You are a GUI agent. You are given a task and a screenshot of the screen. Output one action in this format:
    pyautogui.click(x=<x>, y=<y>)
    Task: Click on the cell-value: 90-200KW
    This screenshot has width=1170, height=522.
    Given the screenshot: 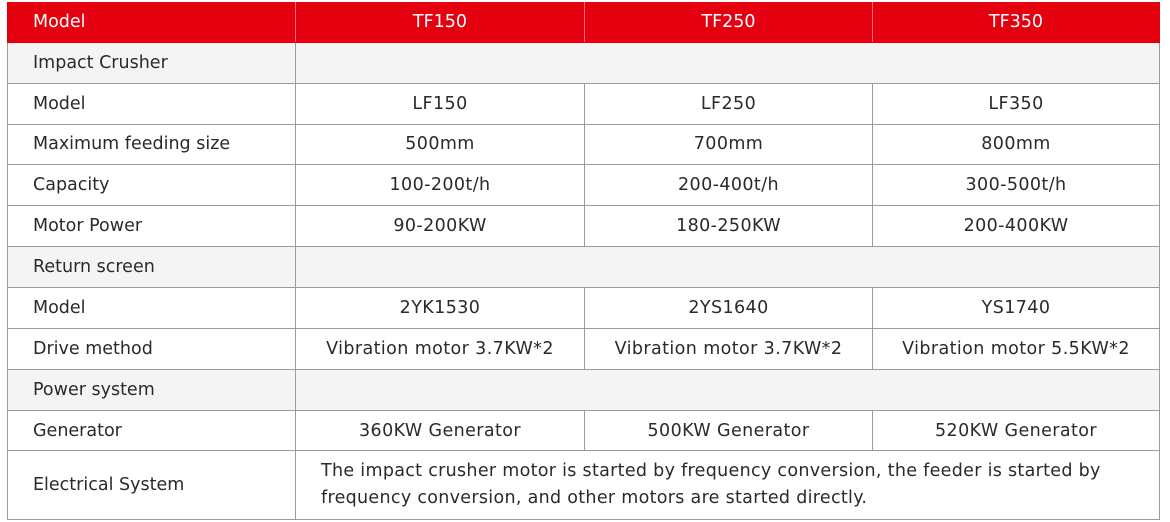 What is the action you would take?
    pyautogui.click(x=440, y=226)
    